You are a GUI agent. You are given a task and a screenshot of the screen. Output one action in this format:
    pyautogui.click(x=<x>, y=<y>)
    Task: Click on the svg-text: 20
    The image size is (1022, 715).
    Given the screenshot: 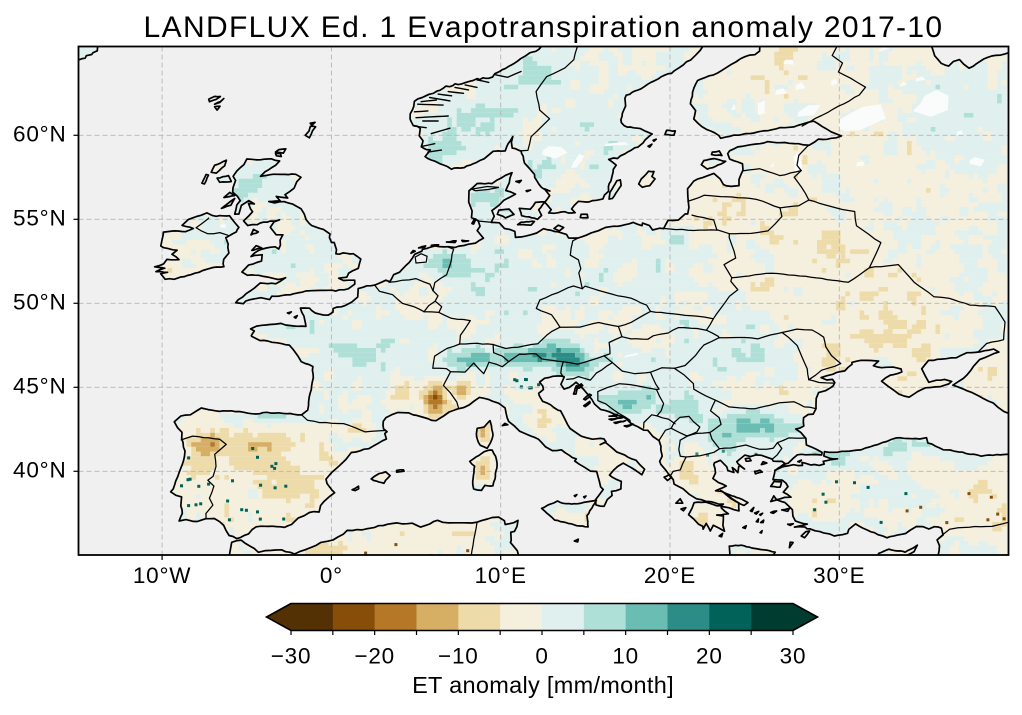 What is the action you would take?
    pyautogui.click(x=709, y=656)
    